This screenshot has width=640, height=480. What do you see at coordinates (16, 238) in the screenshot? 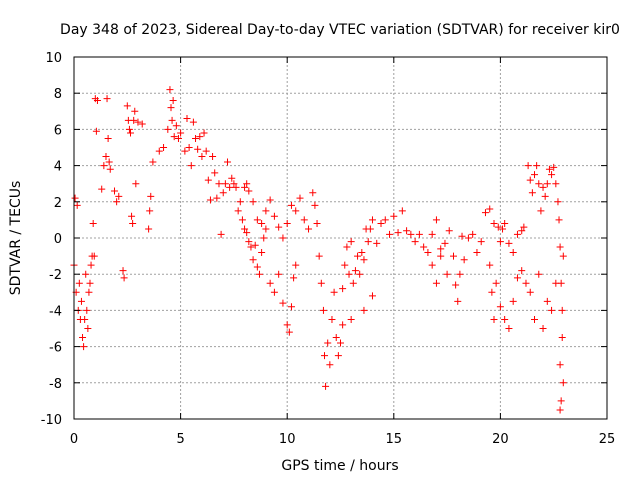
I see `y-axis-label: SDTVAR / TECUs` at bounding box center [16, 238].